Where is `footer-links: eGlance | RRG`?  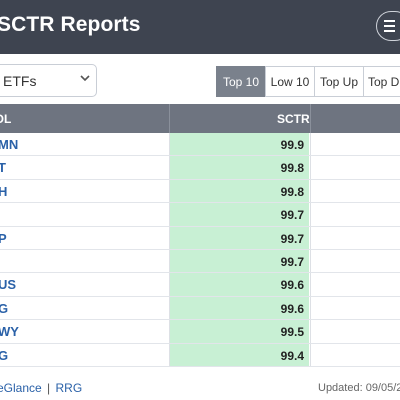
footer-links: eGlance | RRG is located at coordinates (41, 388).